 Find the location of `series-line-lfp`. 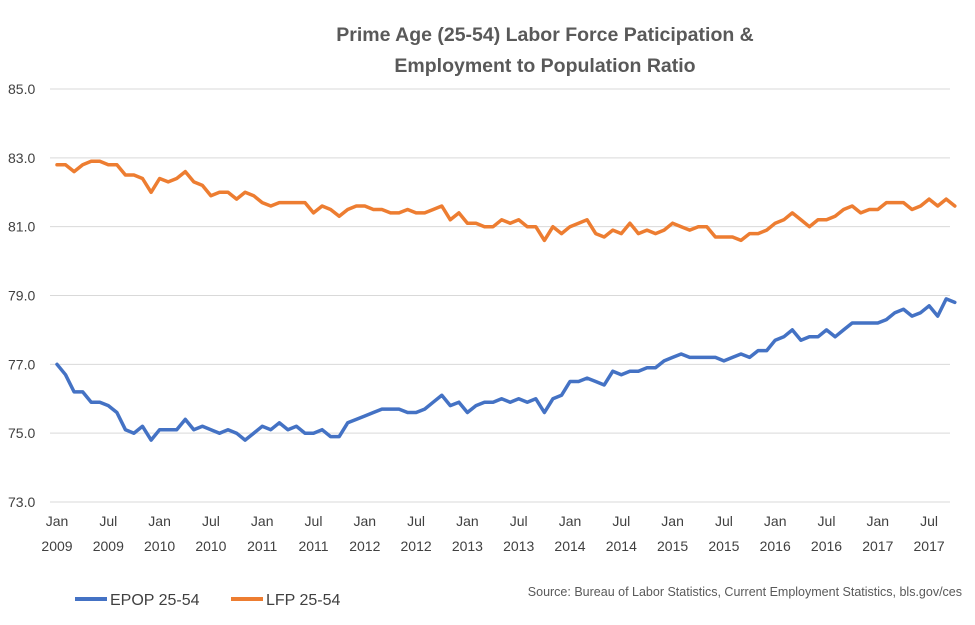

series-line-lfp is located at coordinates (506, 201).